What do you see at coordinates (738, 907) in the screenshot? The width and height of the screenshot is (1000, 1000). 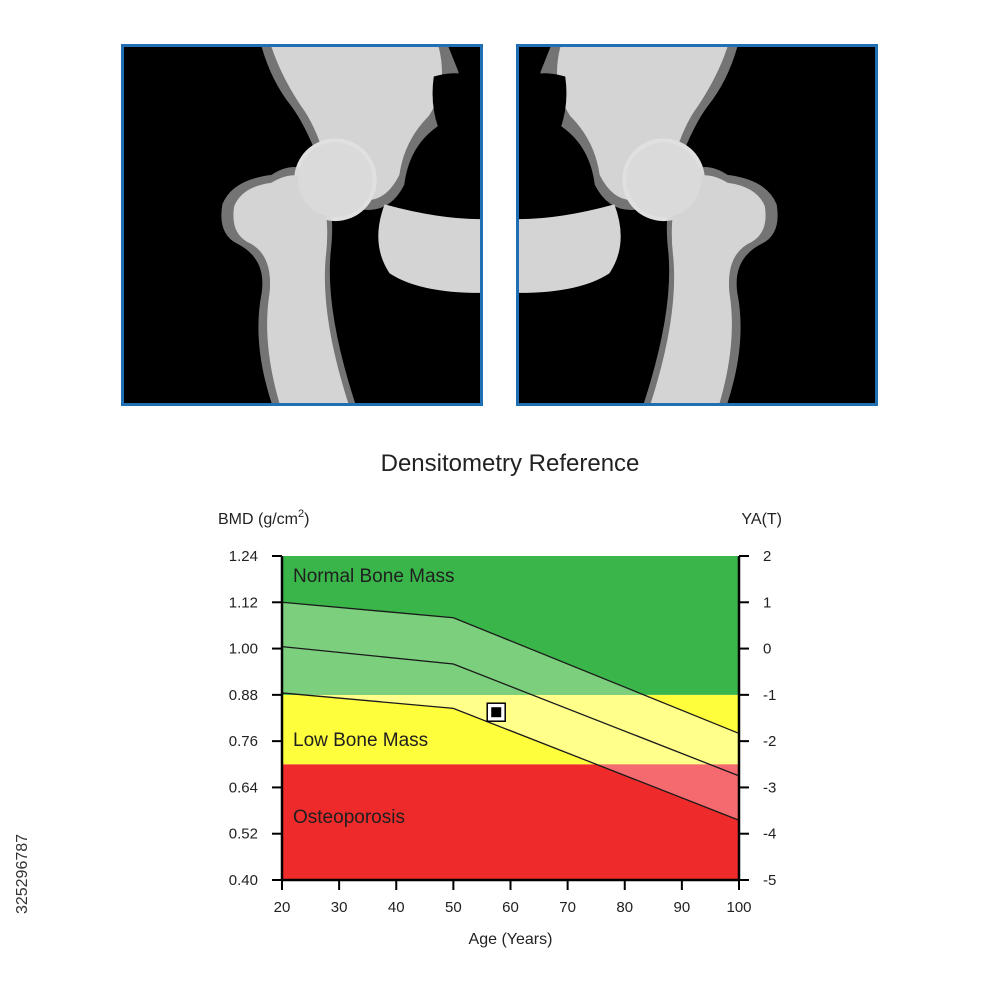 I see `x-tick-label: 100` at bounding box center [738, 907].